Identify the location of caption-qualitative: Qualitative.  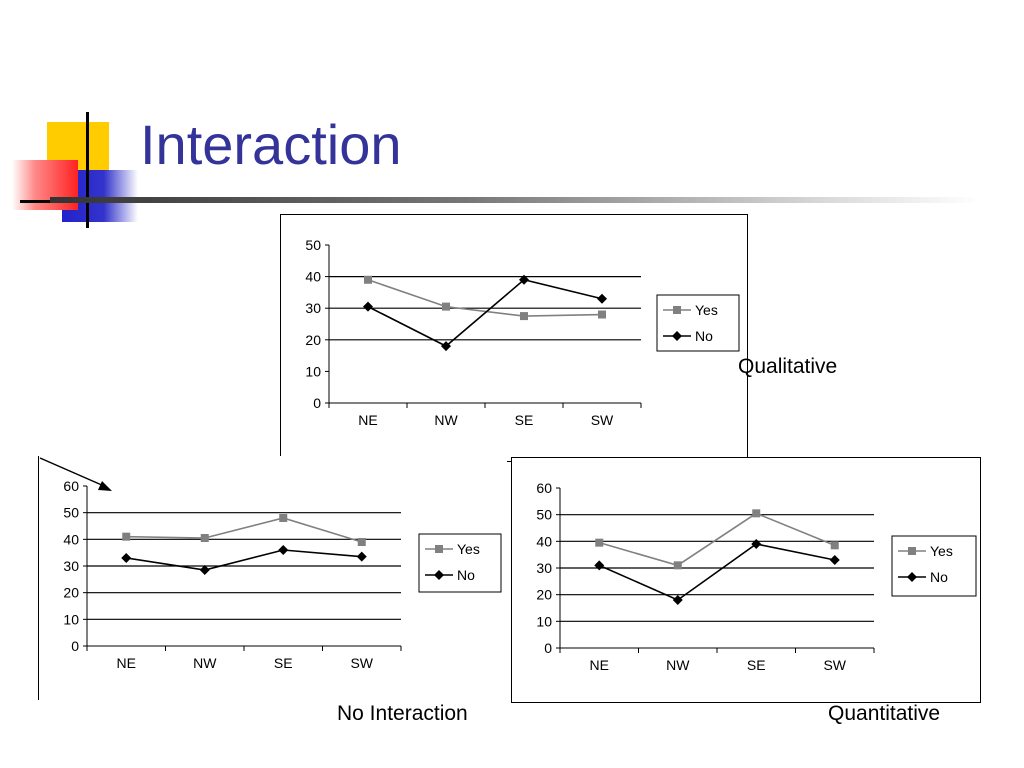
(788, 366).